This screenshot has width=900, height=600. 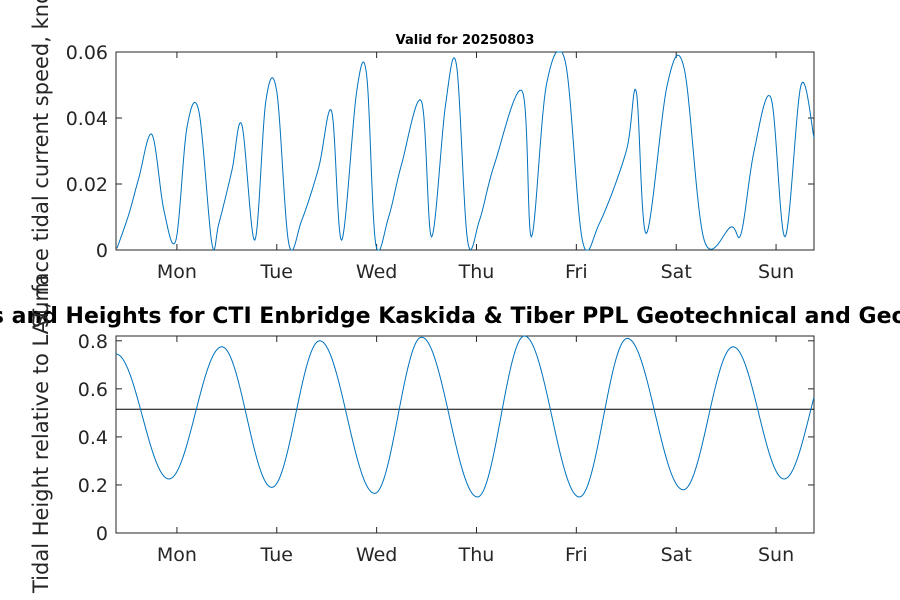 I want to click on tidal-height-ytick-label: 0.2, so click(x=93, y=486).